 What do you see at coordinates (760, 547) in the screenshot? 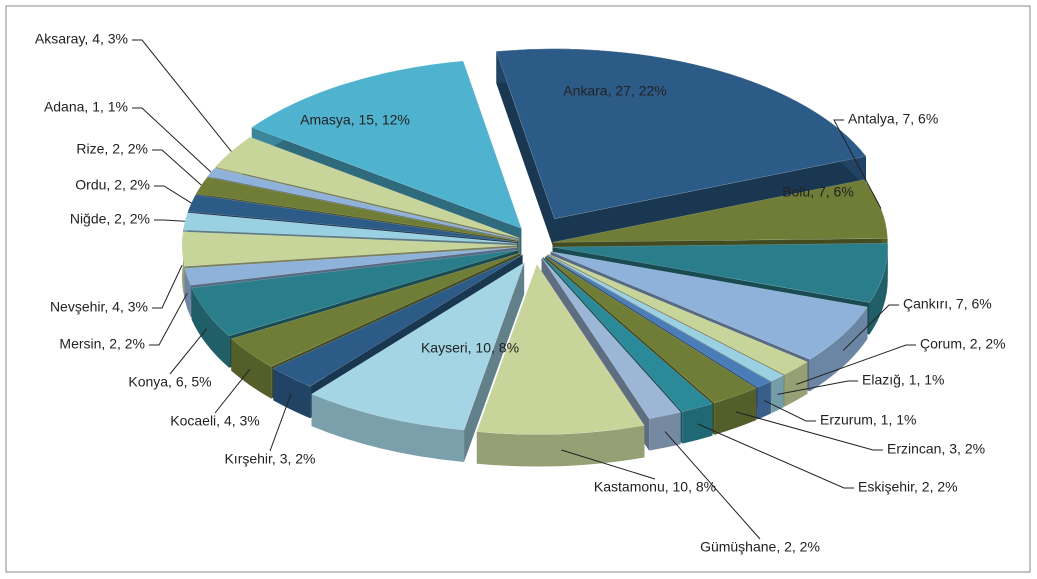
I see `data-label: Gümüşhane, 2, 2%` at bounding box center [760, 547].